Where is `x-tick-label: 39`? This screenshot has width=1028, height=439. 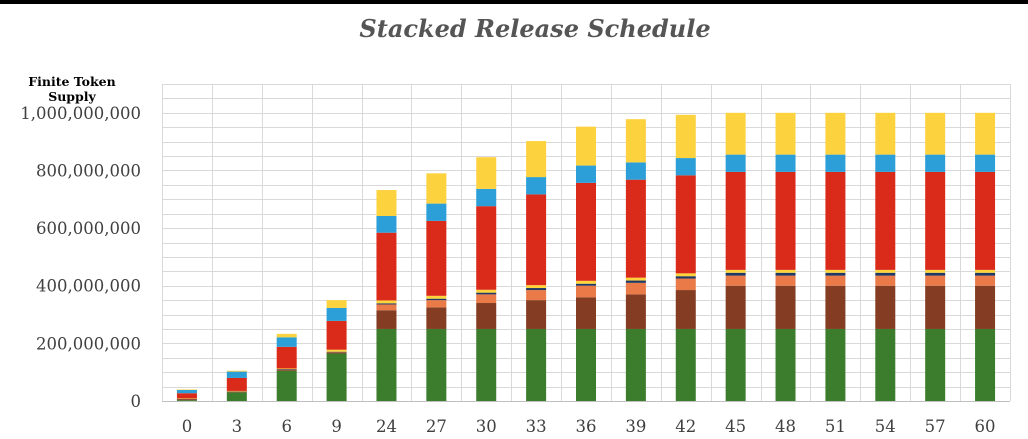
x-tick-label: 39 is located at coordinates (635, 426).